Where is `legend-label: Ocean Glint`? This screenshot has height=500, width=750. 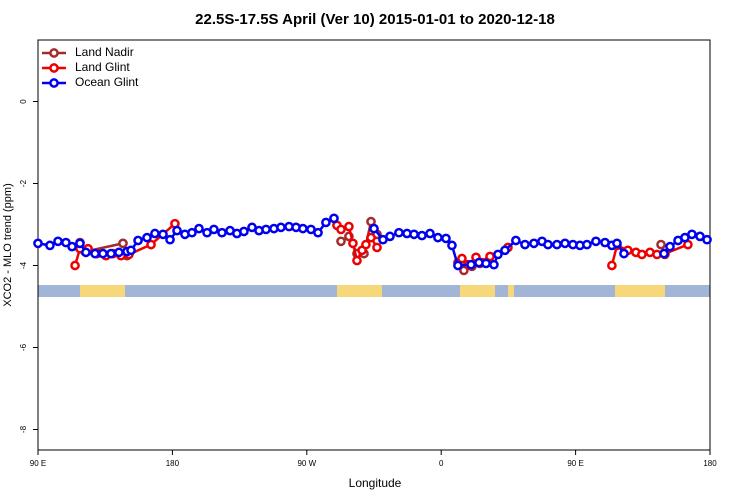 legend-label: Ocean Glint is located at coordinates (107, 82).